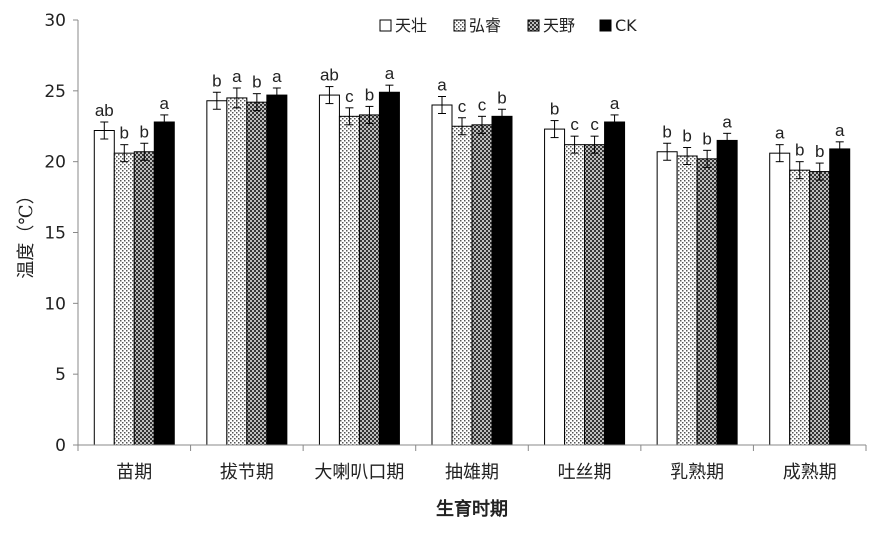  I want to click on bar-弘睿-吐丝期, so click(575, 295).